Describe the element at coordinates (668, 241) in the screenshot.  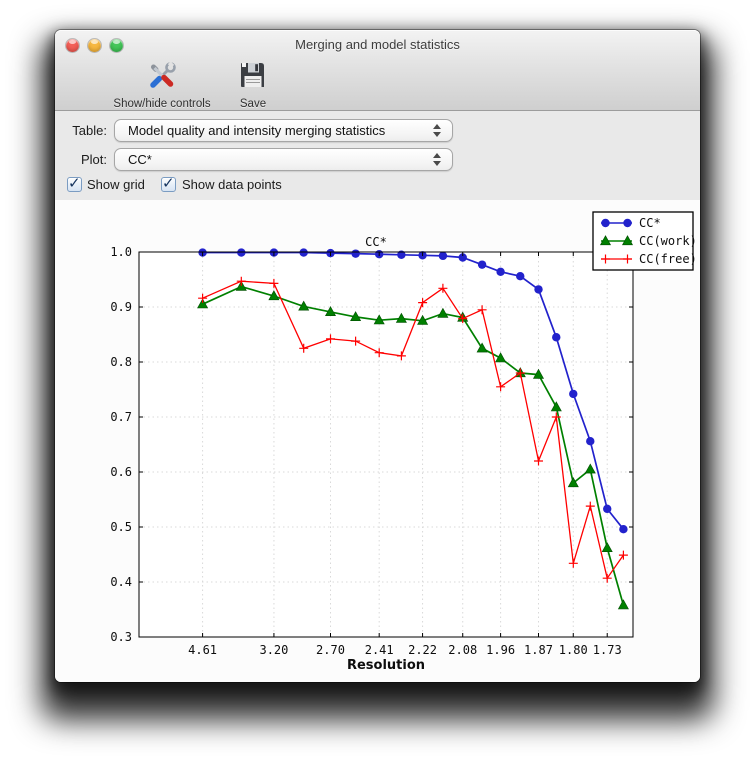
I see `legend-label: CC(work)` at that location.